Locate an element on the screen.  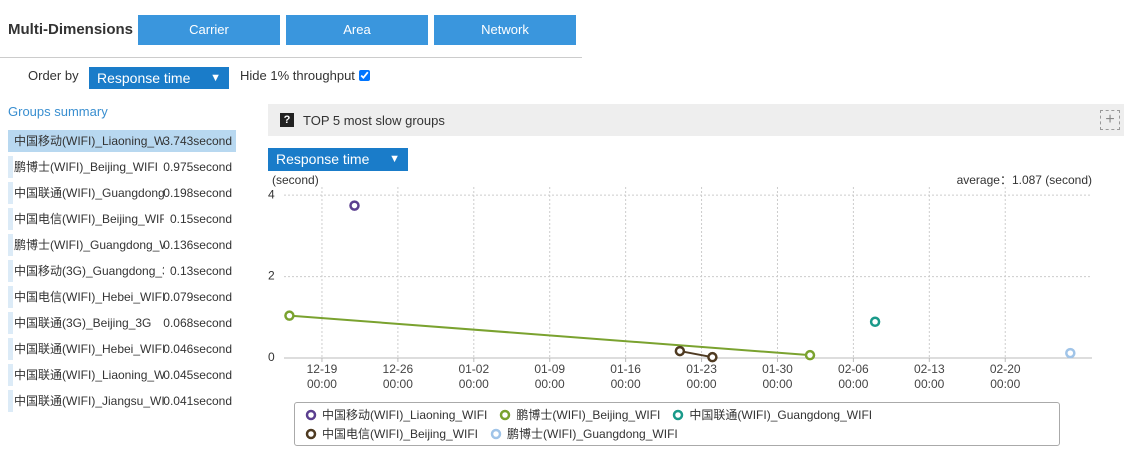
y-tick-label: 2 is located at coordinates (271, 276).